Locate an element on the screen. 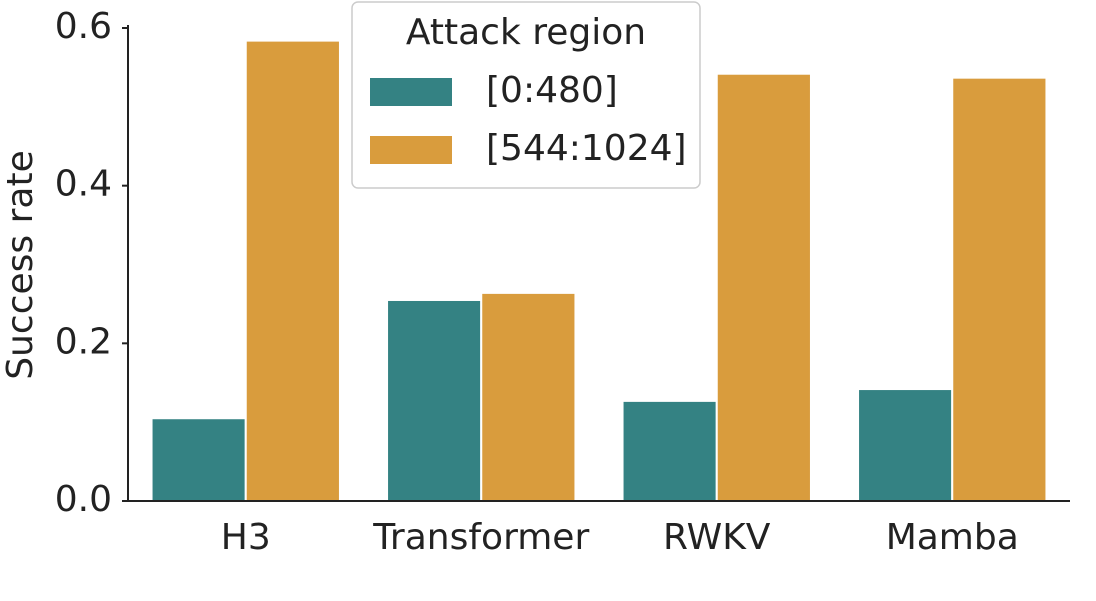 The image size is (1096, 601). x-tick-label: Transformer is located at coordinates (480, 537).